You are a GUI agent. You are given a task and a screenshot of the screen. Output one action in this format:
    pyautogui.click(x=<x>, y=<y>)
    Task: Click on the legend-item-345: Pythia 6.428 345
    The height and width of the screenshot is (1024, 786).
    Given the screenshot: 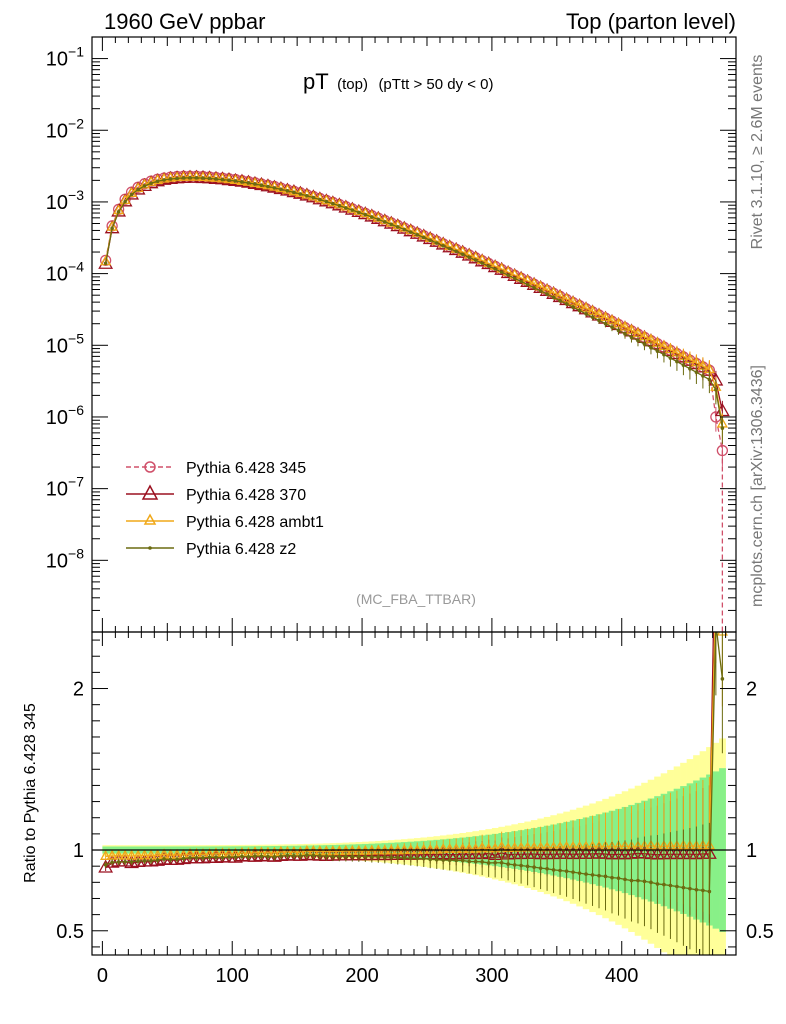 What is the action you would take?
    pyautogui.click(x=216, y=468)
    